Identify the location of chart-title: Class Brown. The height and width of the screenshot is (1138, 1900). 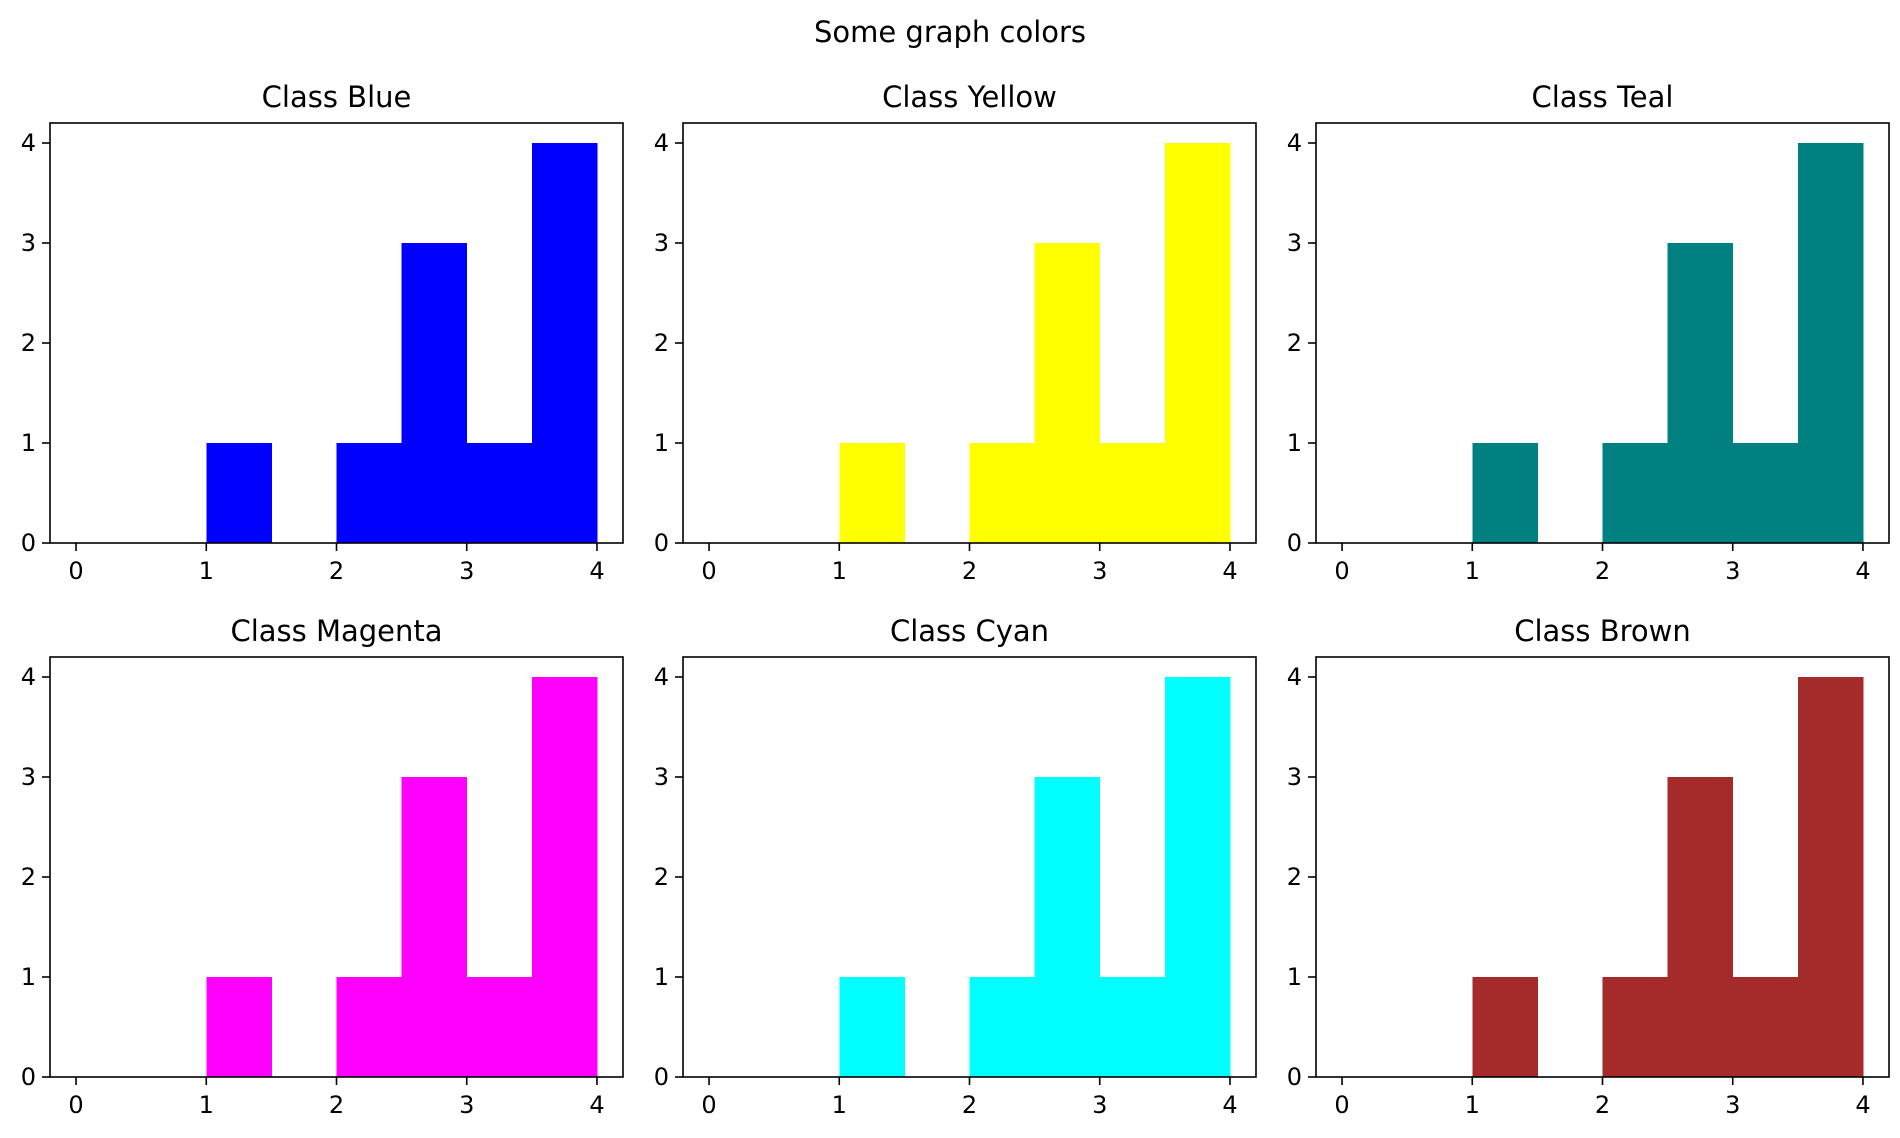
(1602, 631).